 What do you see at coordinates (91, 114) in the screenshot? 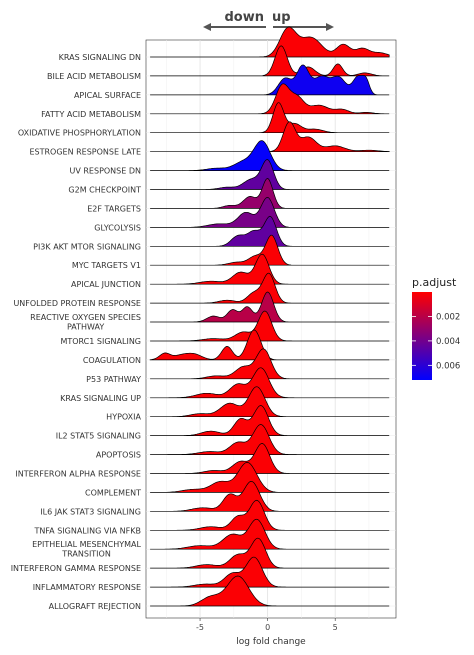
I see `y-tick-label: FATTY ACID METABOLISM` at bounding box center [91, 114].